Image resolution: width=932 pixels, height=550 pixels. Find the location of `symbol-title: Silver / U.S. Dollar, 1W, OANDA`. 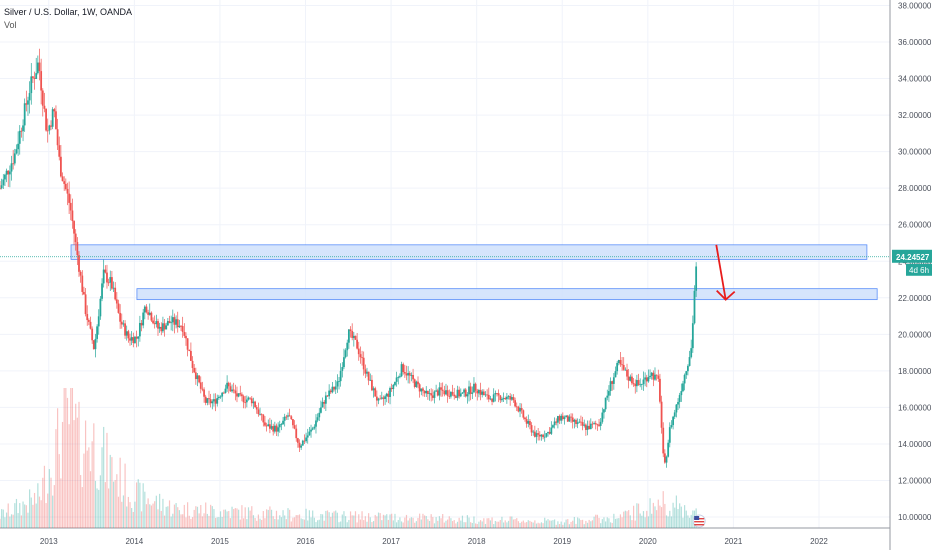

symbol-title: Silver / U.S. Dollar, 1W, OANDA is located at coordinates (68, 12).